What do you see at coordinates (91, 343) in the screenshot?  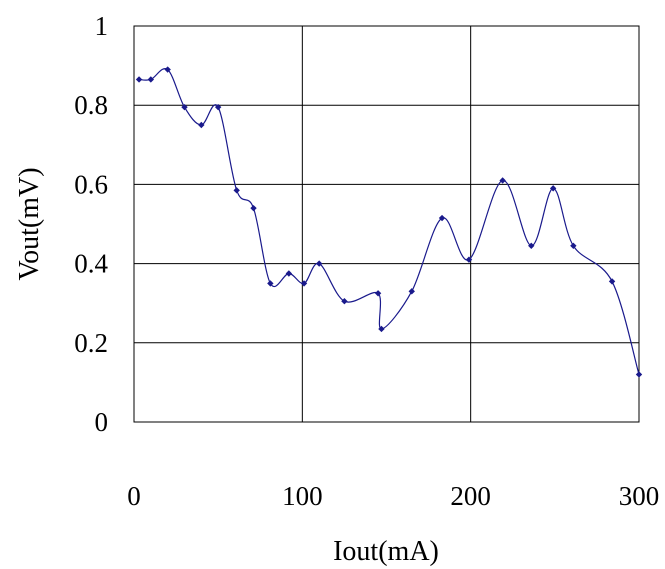 I see `y-tick-label: 0.2` at bounding box center [91, 343].